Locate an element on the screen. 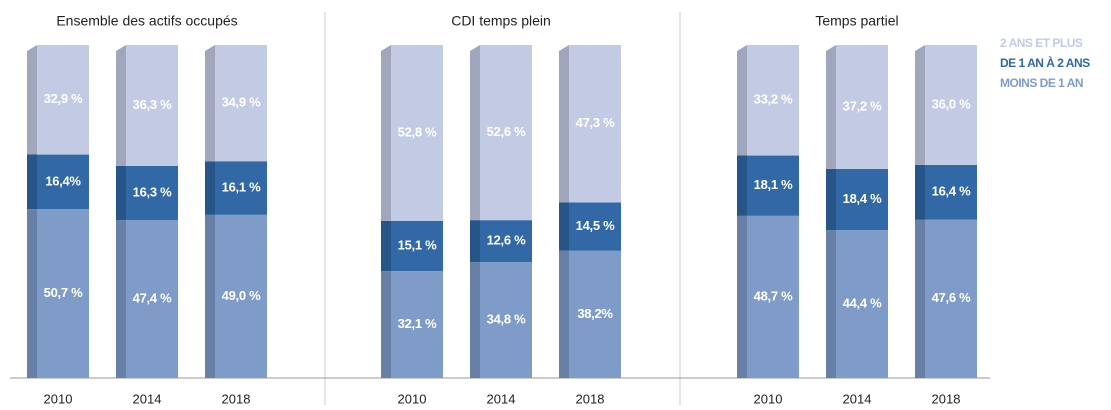 The image size is (1111, 410). value-label: 32,9 % is located at coordinates (63, 98).